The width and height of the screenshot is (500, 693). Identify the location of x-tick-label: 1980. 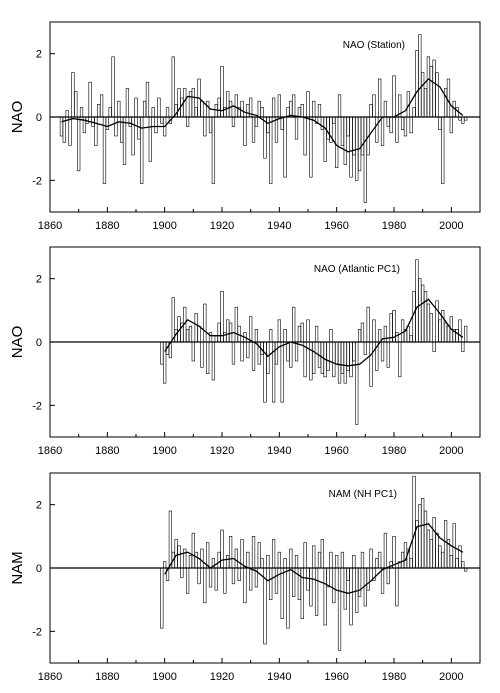
(394, 677).